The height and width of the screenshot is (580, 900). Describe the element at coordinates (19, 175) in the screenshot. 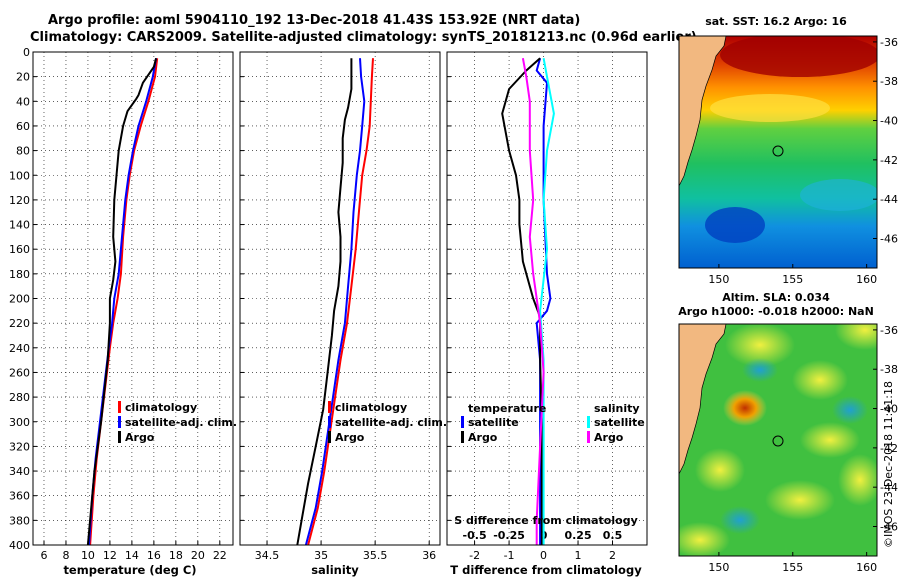

I see `y-tick-label: 100` at that location.